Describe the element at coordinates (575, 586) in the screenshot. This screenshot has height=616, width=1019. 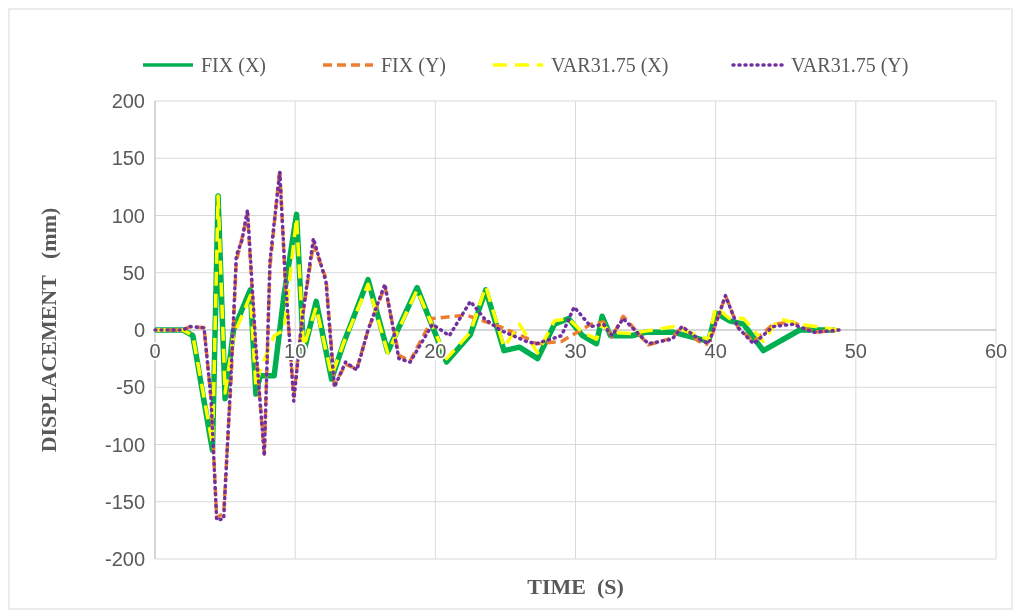
I see `x-axis-title: TIME (S)` at that location.